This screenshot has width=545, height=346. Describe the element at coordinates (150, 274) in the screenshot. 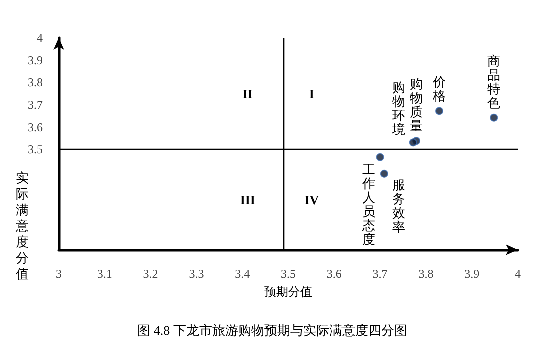

I see `x-tick-label: 3.2` at that location.